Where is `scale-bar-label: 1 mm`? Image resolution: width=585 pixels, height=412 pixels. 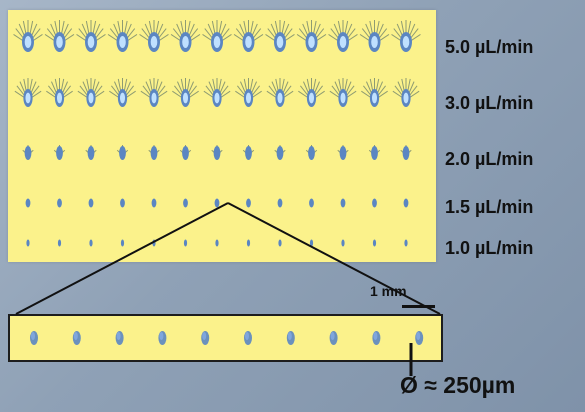 scale-bar-label: 1 mm is located at coordinates (388, 291).